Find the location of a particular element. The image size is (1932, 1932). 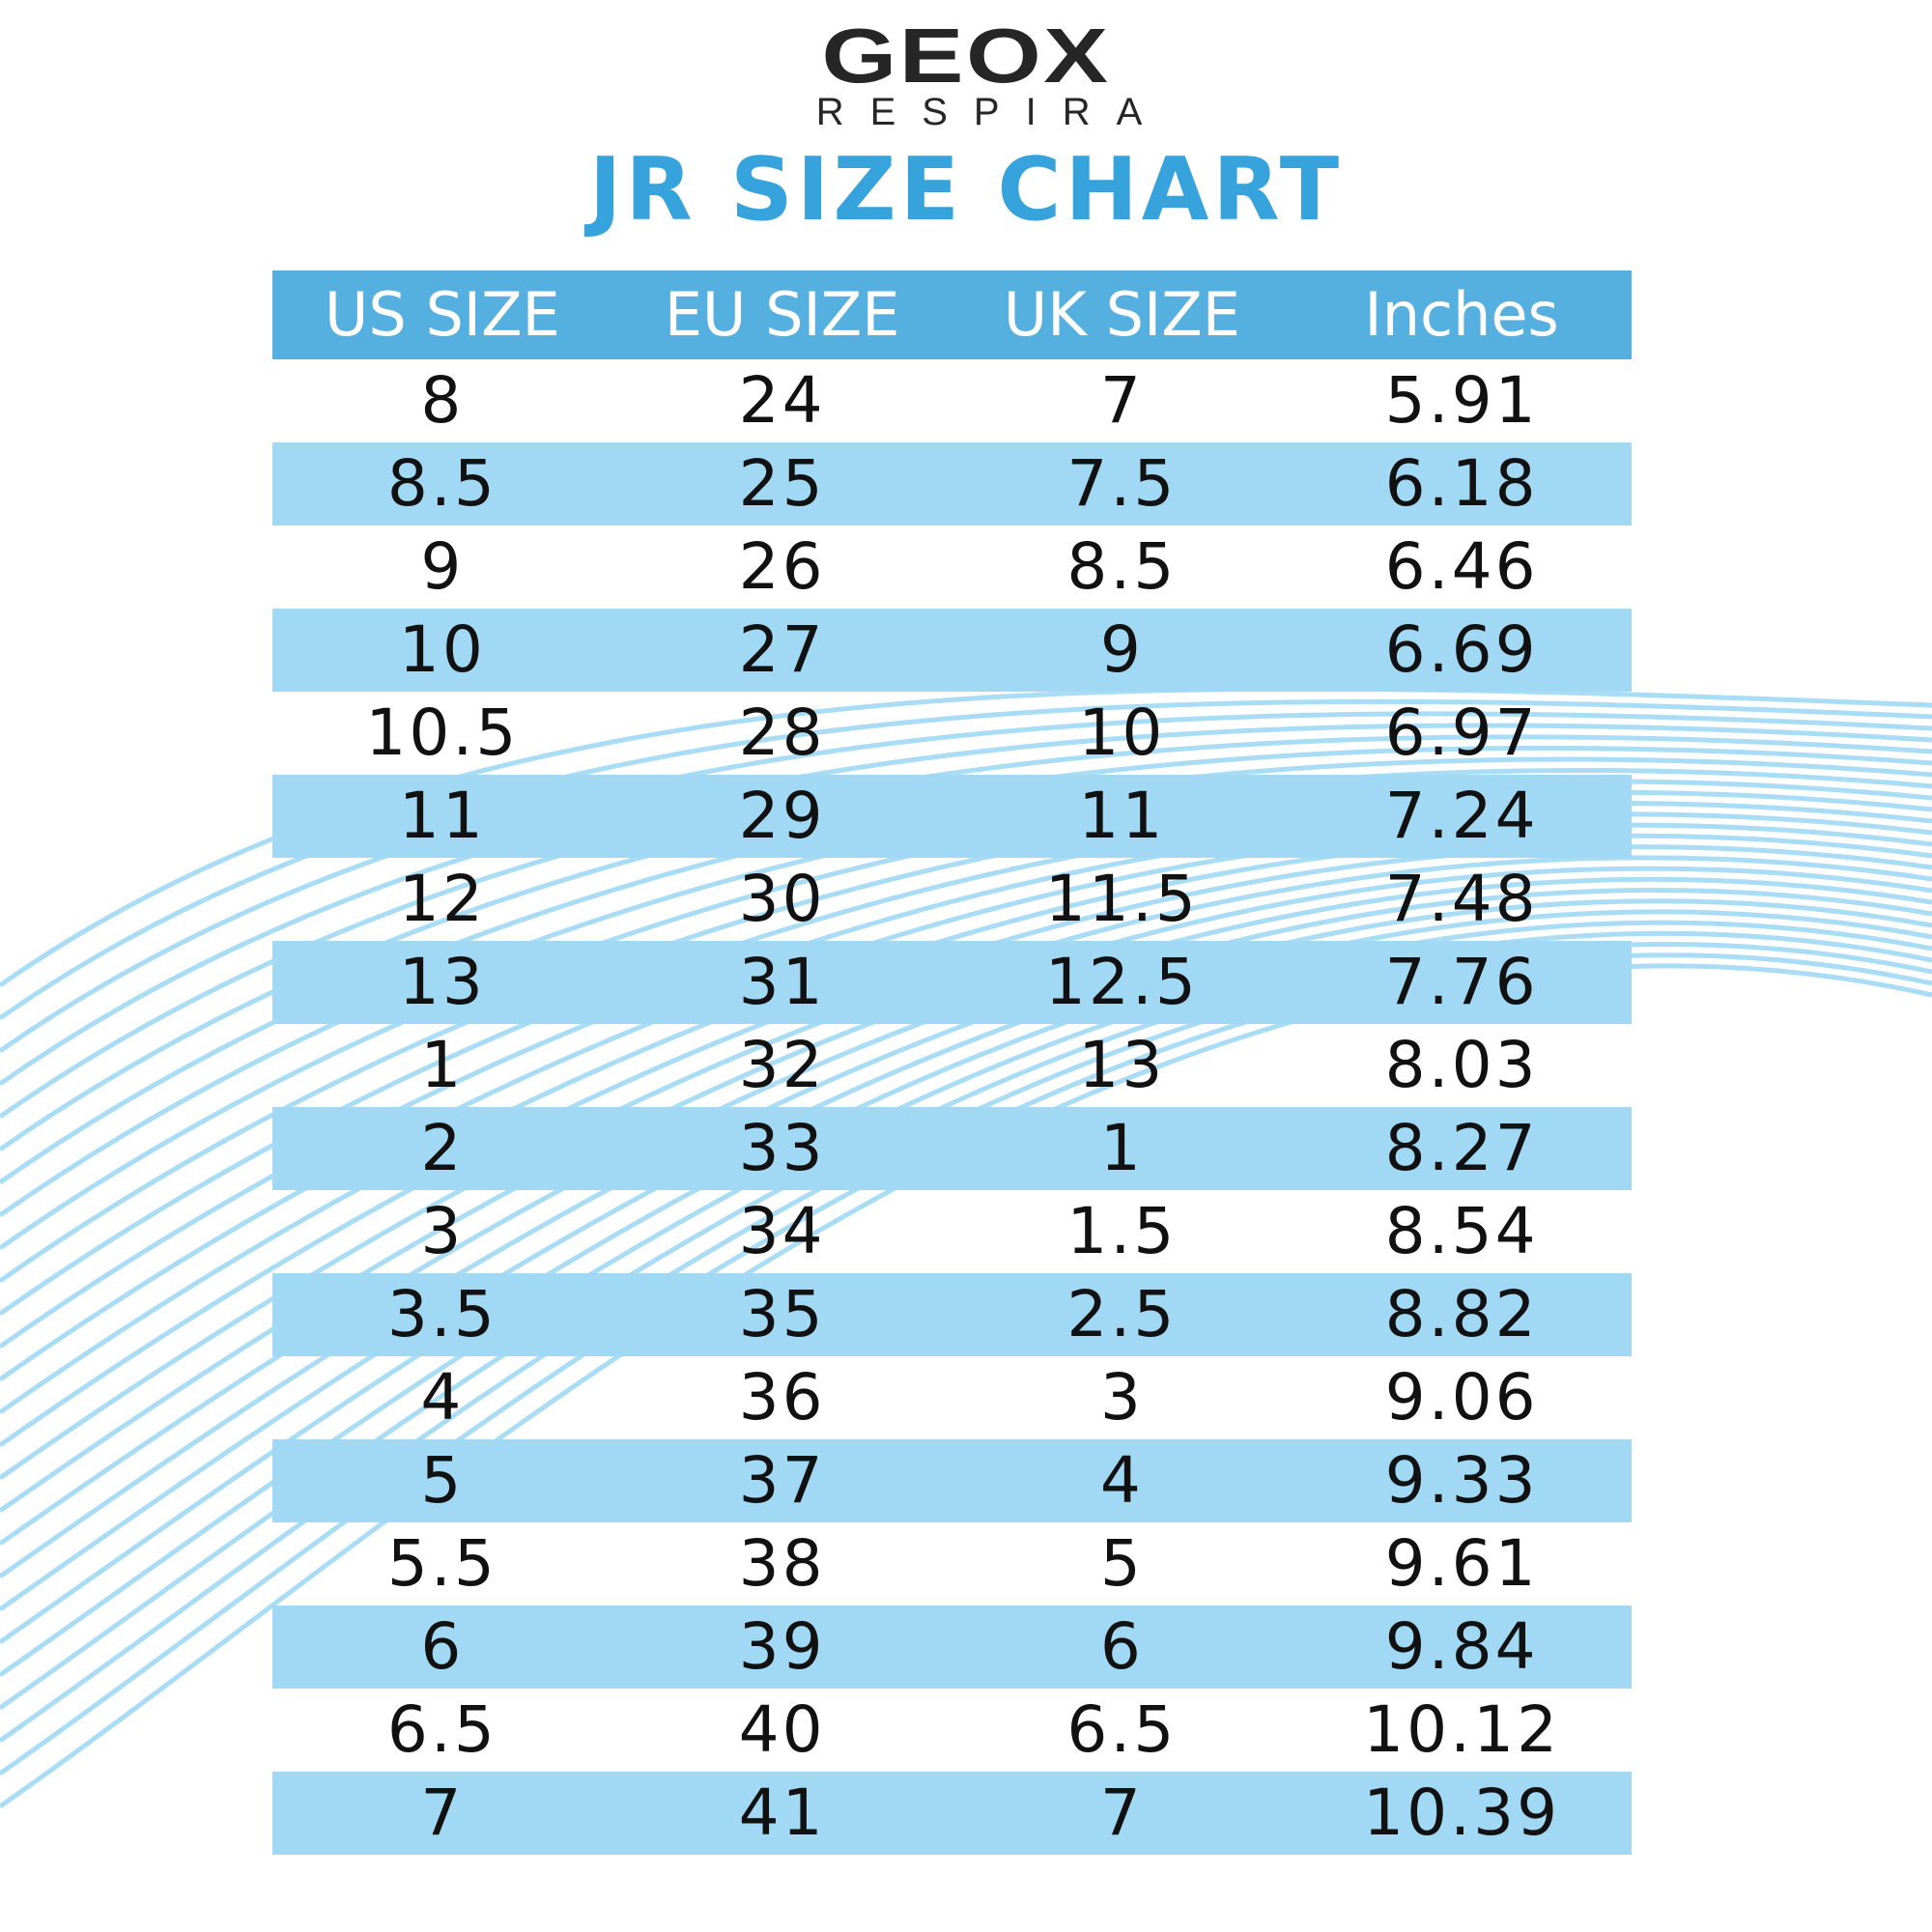

cell-uk-size: 11 is located at coordinates (1122, 816).